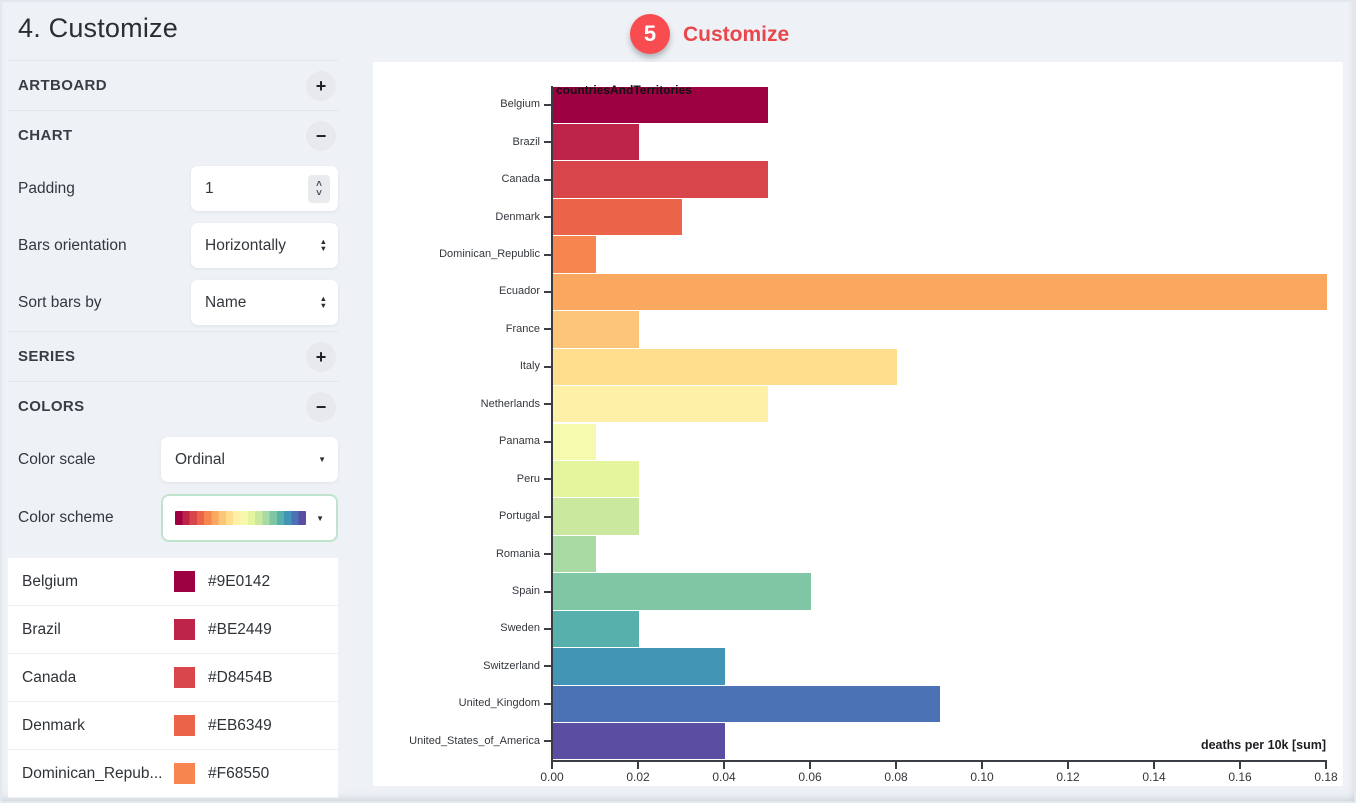 The height and width of the screenshot is (803, 1356). What do you see at coordinates (489, 254) in the screenshot?
I see `y-axis-label: Dominican_Republic` at bounding box center [489, 254].